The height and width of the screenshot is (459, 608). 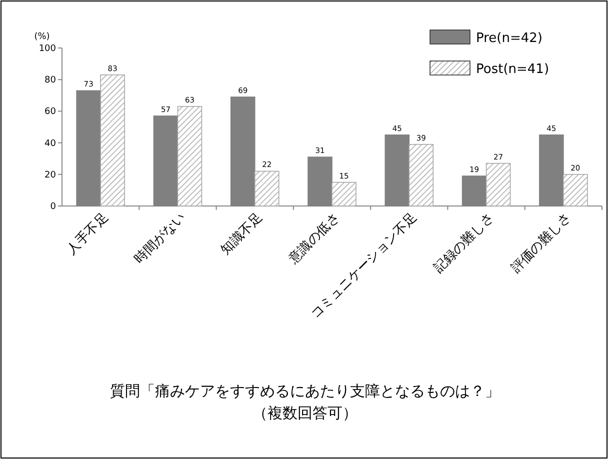 I want to click on x-tick-label: 知識不足, so click(x=242, y=234).